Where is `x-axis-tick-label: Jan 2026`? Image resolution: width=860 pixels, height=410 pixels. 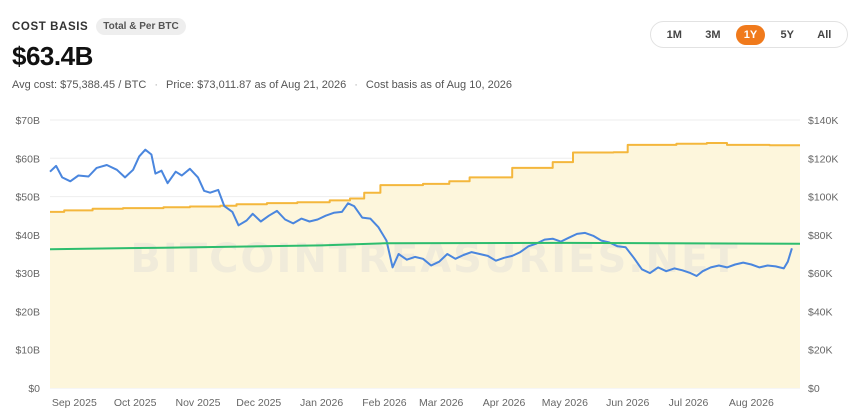
x-axis-tick-label: Jan 2026 is located at coordinates (321, 403).